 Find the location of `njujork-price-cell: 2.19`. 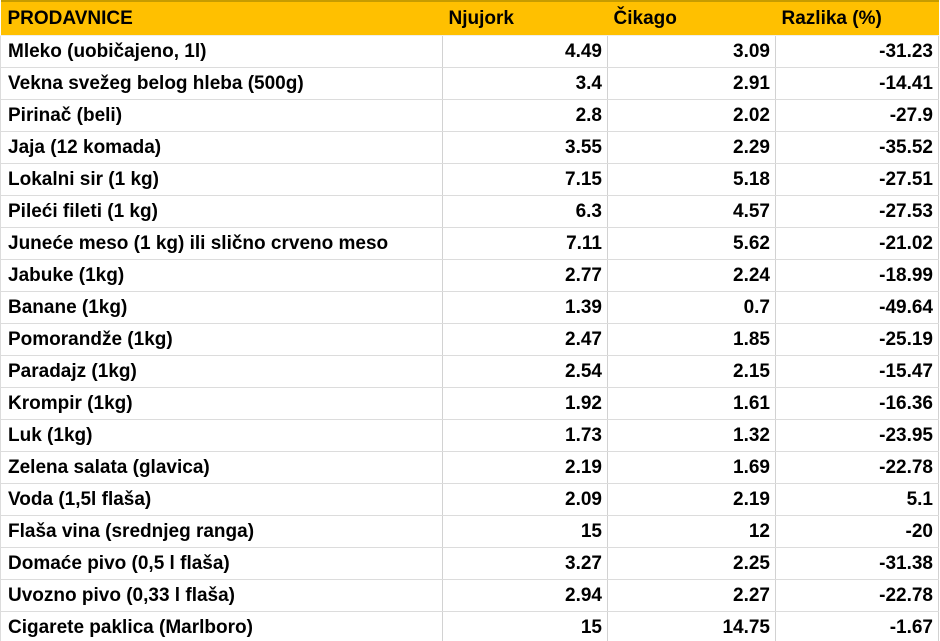

njujork-price-cell: 2.19 is located at coordinates (525, 467).